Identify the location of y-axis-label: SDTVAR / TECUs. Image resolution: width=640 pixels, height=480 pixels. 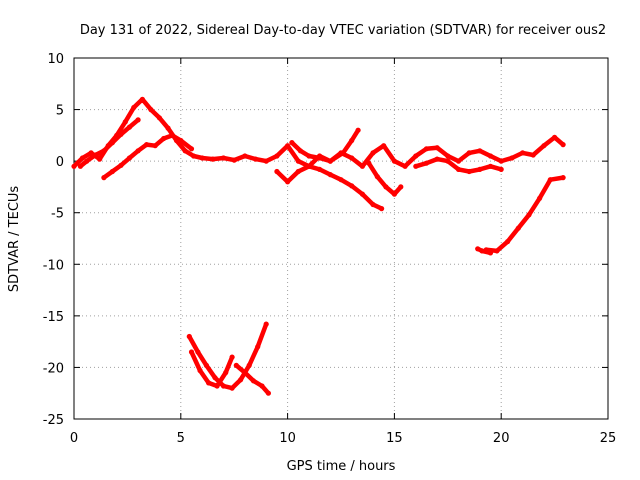
(14, 239).